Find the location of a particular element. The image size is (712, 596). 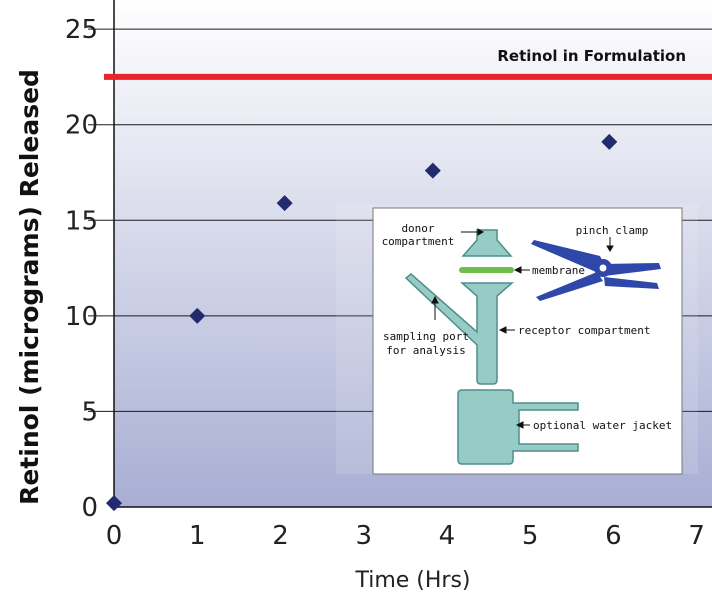

label-water-jacket: optional water jacket is located at coordinates (602, 425).